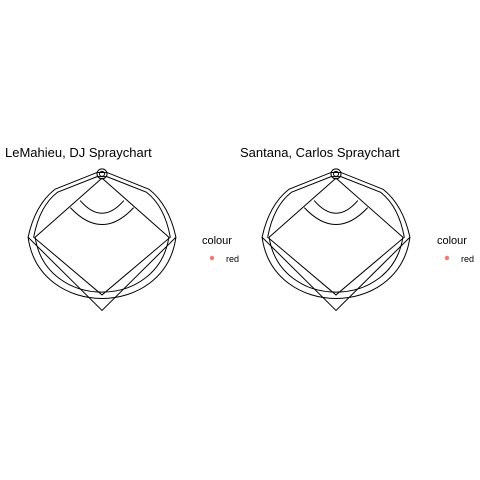  Describe the element at coordinates (447, 258) in the screenshot. I see `santana-legend-key-red` at that location.